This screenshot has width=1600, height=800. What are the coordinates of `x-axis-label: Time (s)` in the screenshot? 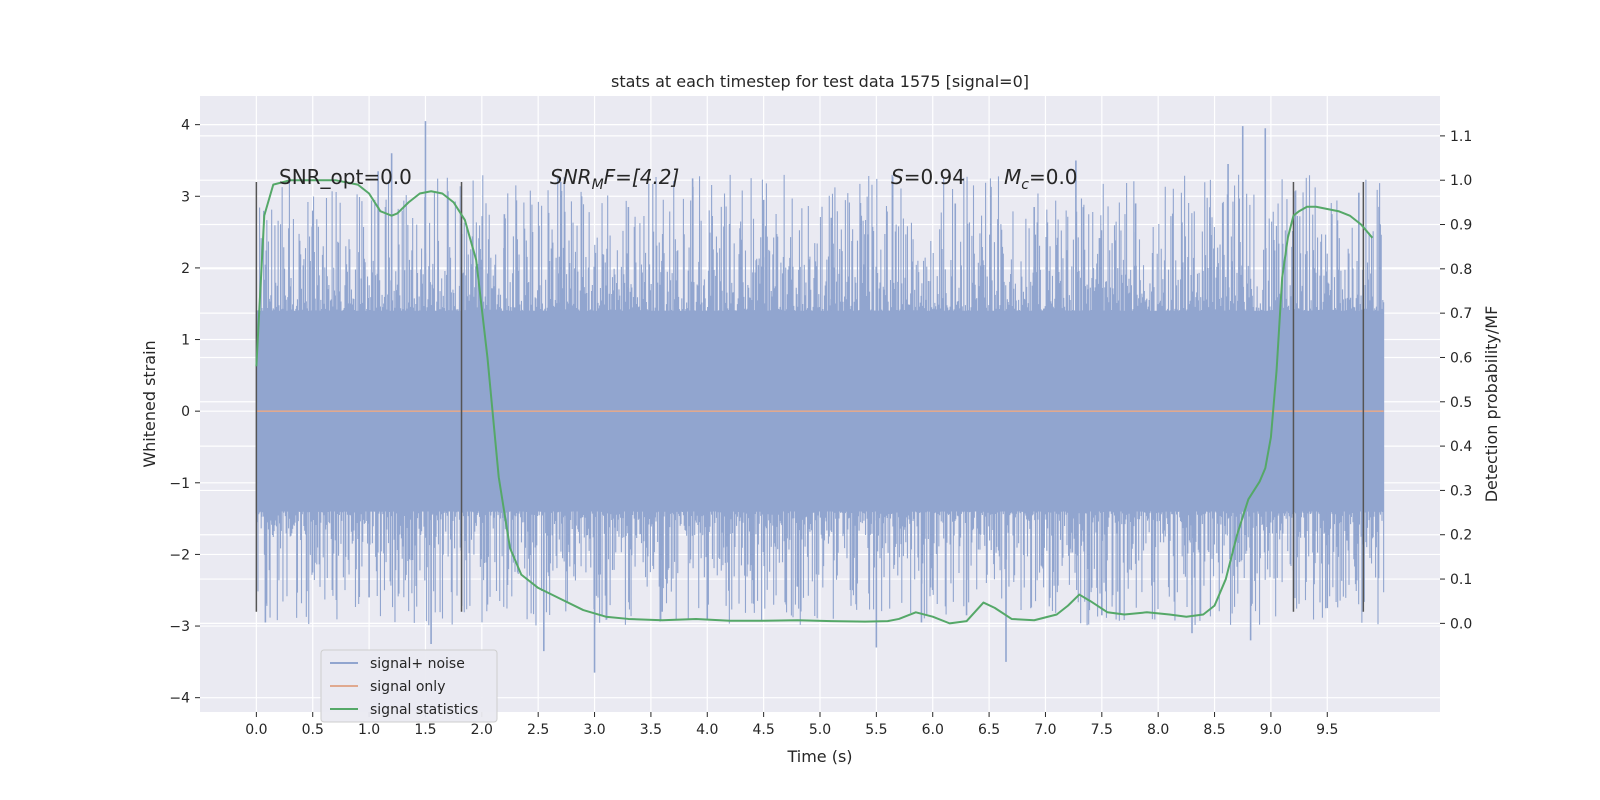 It's located at (819, 756).